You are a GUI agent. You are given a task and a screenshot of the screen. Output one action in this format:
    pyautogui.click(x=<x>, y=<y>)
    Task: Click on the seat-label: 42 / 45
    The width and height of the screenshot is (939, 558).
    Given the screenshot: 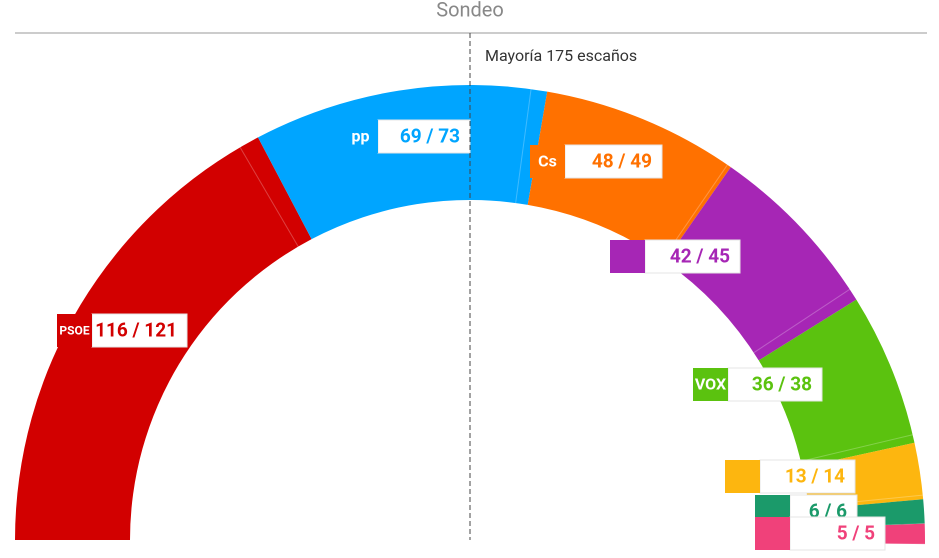 What is the action you would take?
    pyautogui.click(x=700, y=256)
    